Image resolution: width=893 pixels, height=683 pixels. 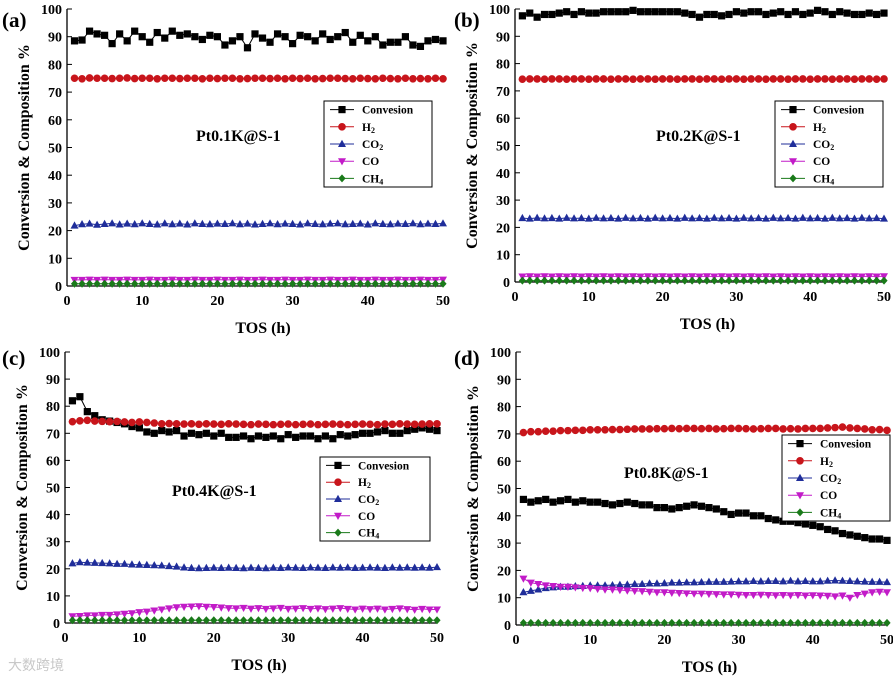 I want to click on y-tick-label: 80, so click(x=504, y=408).